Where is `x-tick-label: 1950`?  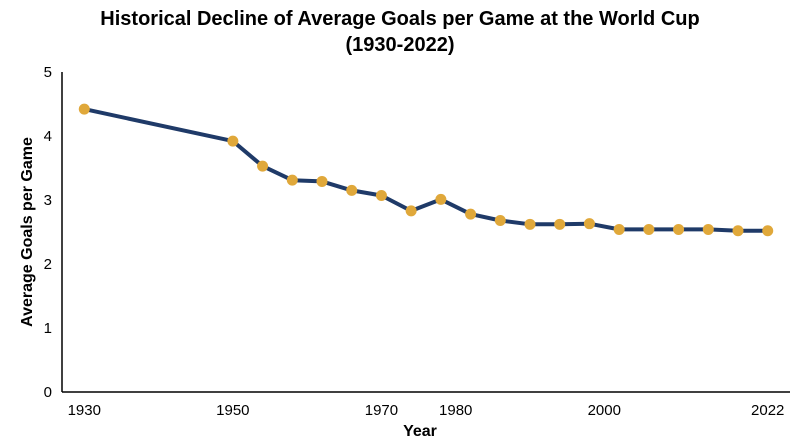 x-tick-label: 1950 is located at coordinates (232, 410).